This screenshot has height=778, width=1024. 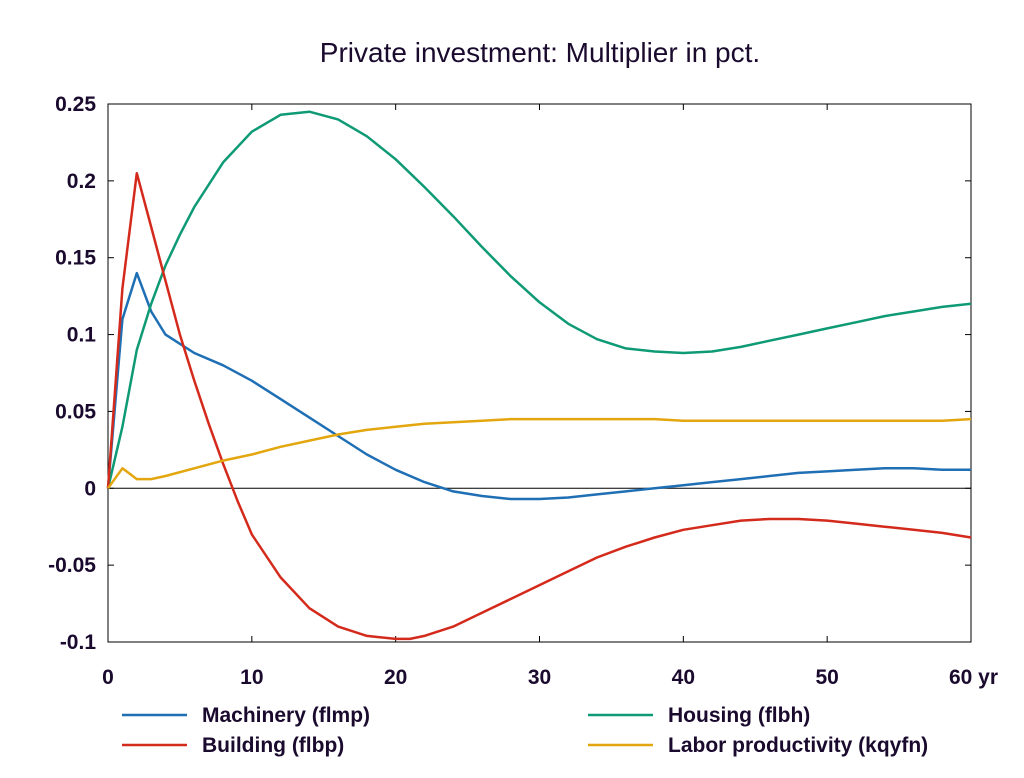 I want to click on y-tick-label: 0.05, so click(x=75, y=411).